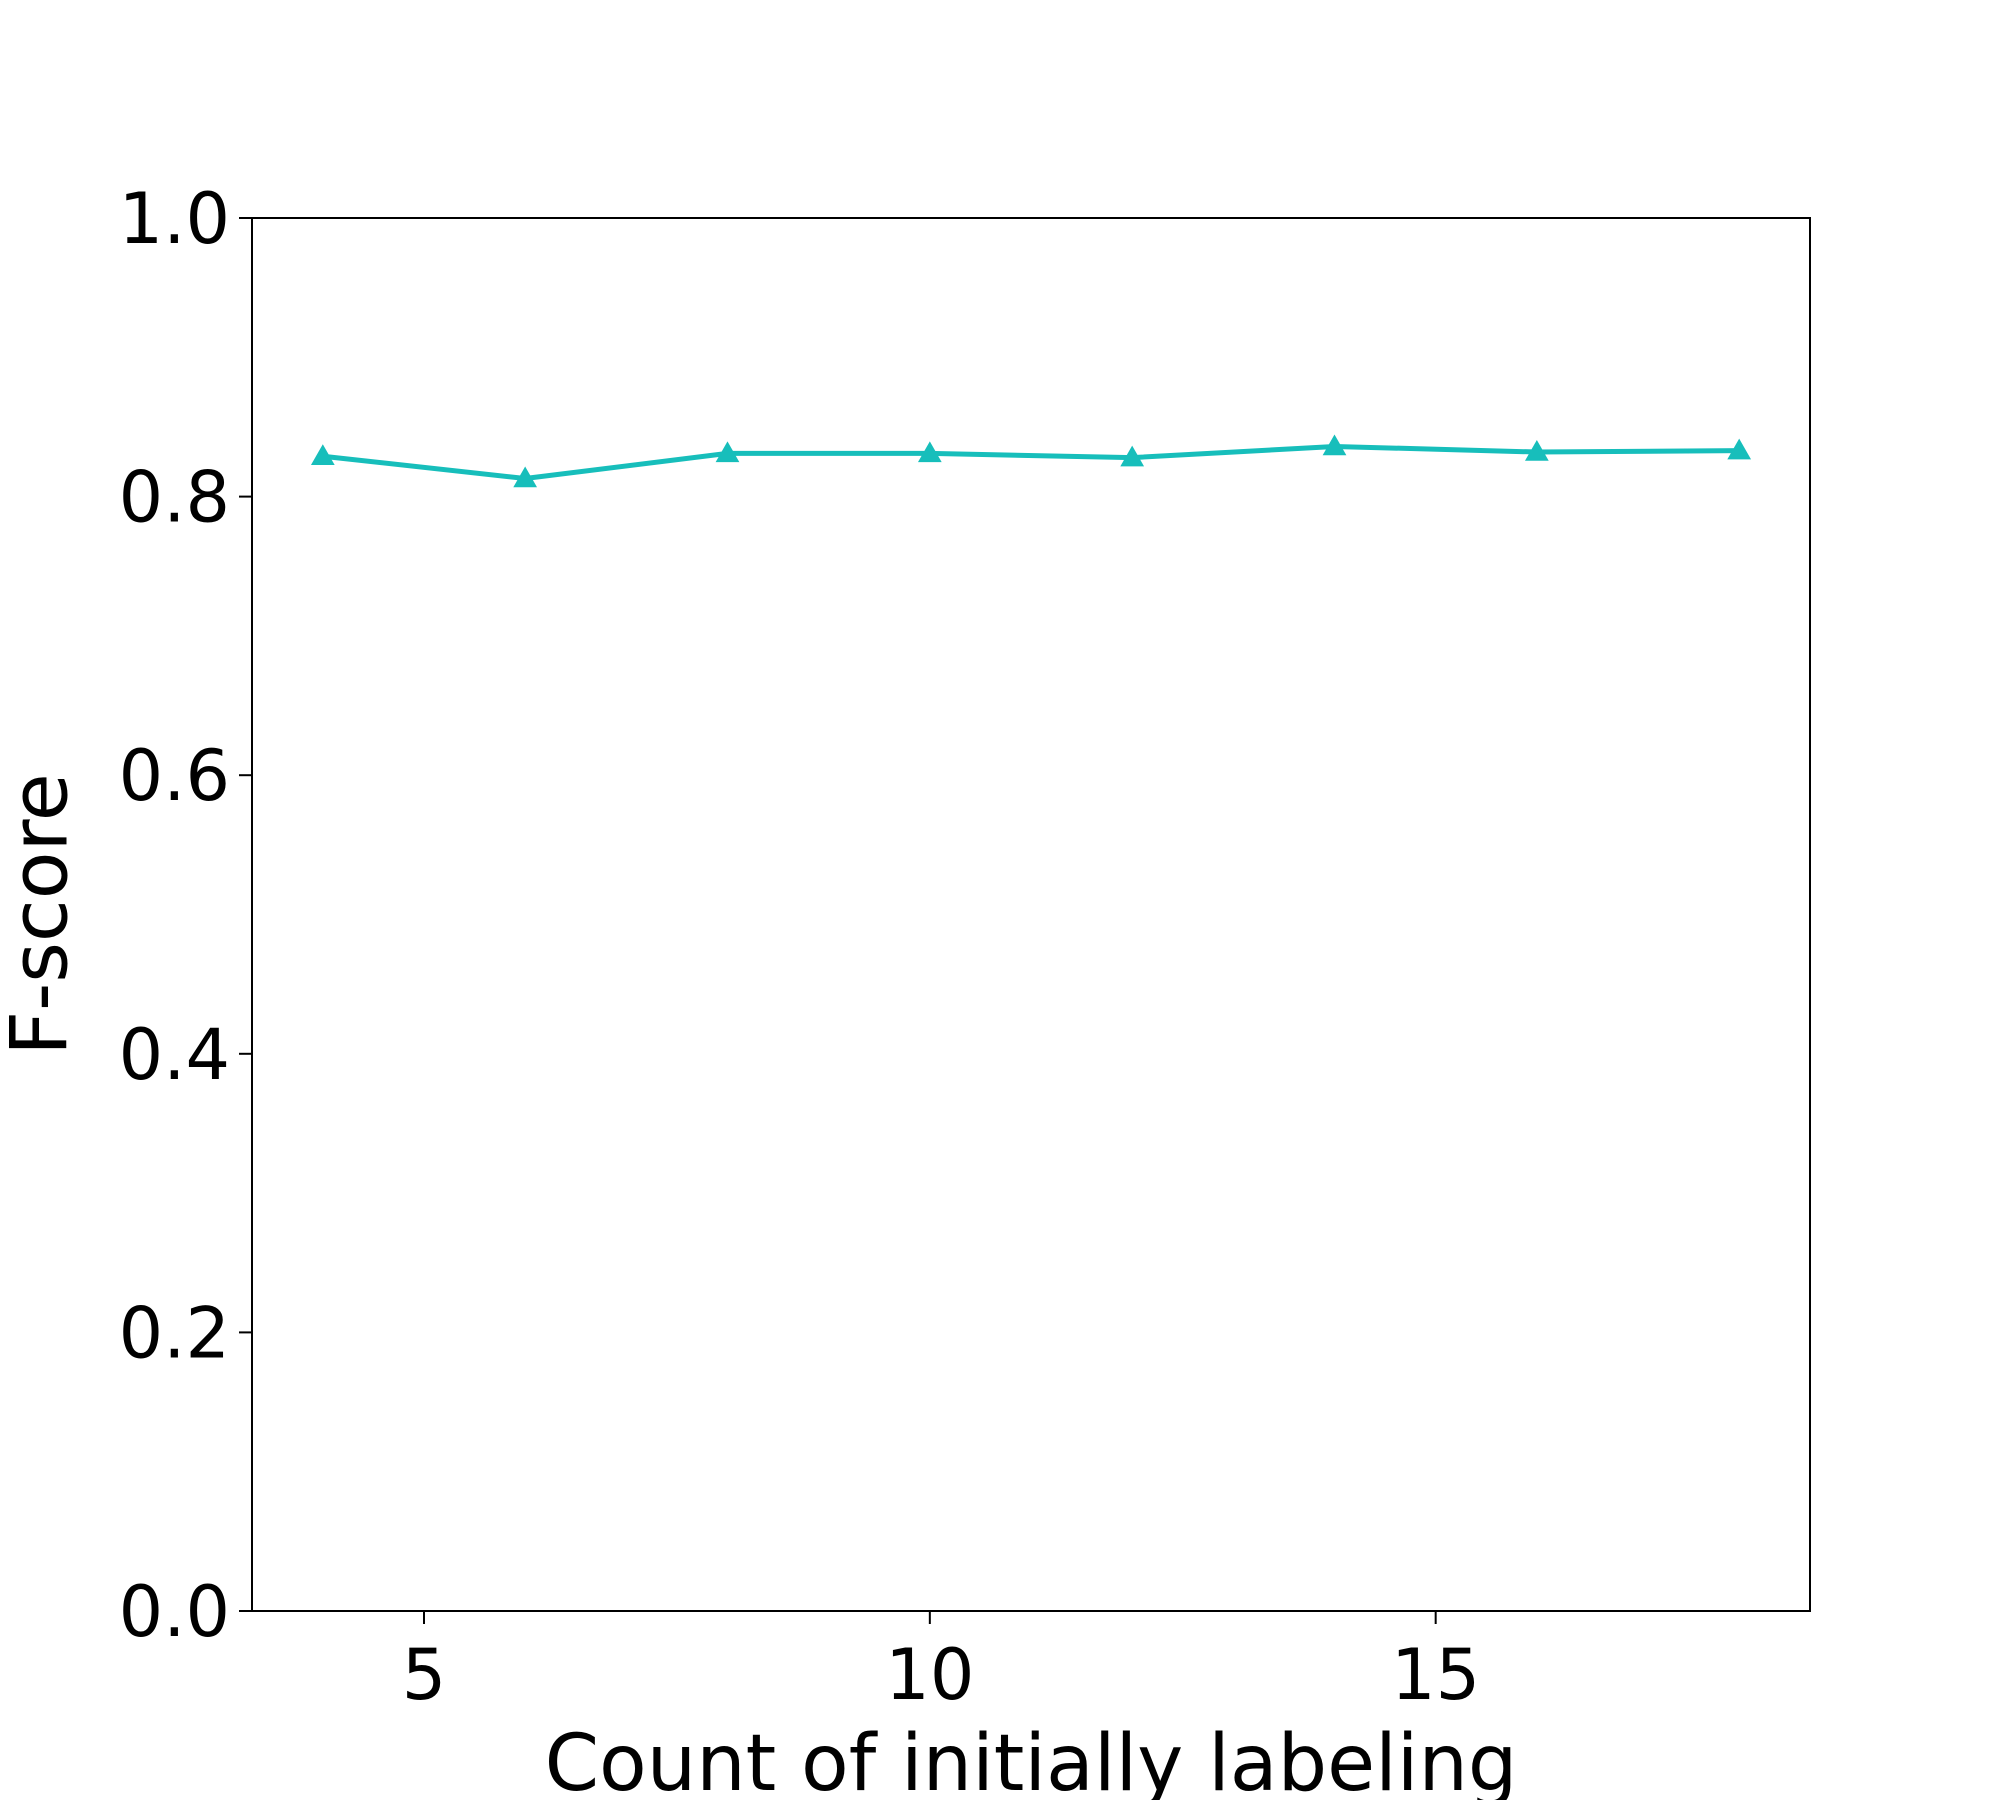 This screenshot has width=2000, height=1800. Describe the element at coordinates (174, 776) in the screenshot. I see `y-tick-label: 0.6` at that location.